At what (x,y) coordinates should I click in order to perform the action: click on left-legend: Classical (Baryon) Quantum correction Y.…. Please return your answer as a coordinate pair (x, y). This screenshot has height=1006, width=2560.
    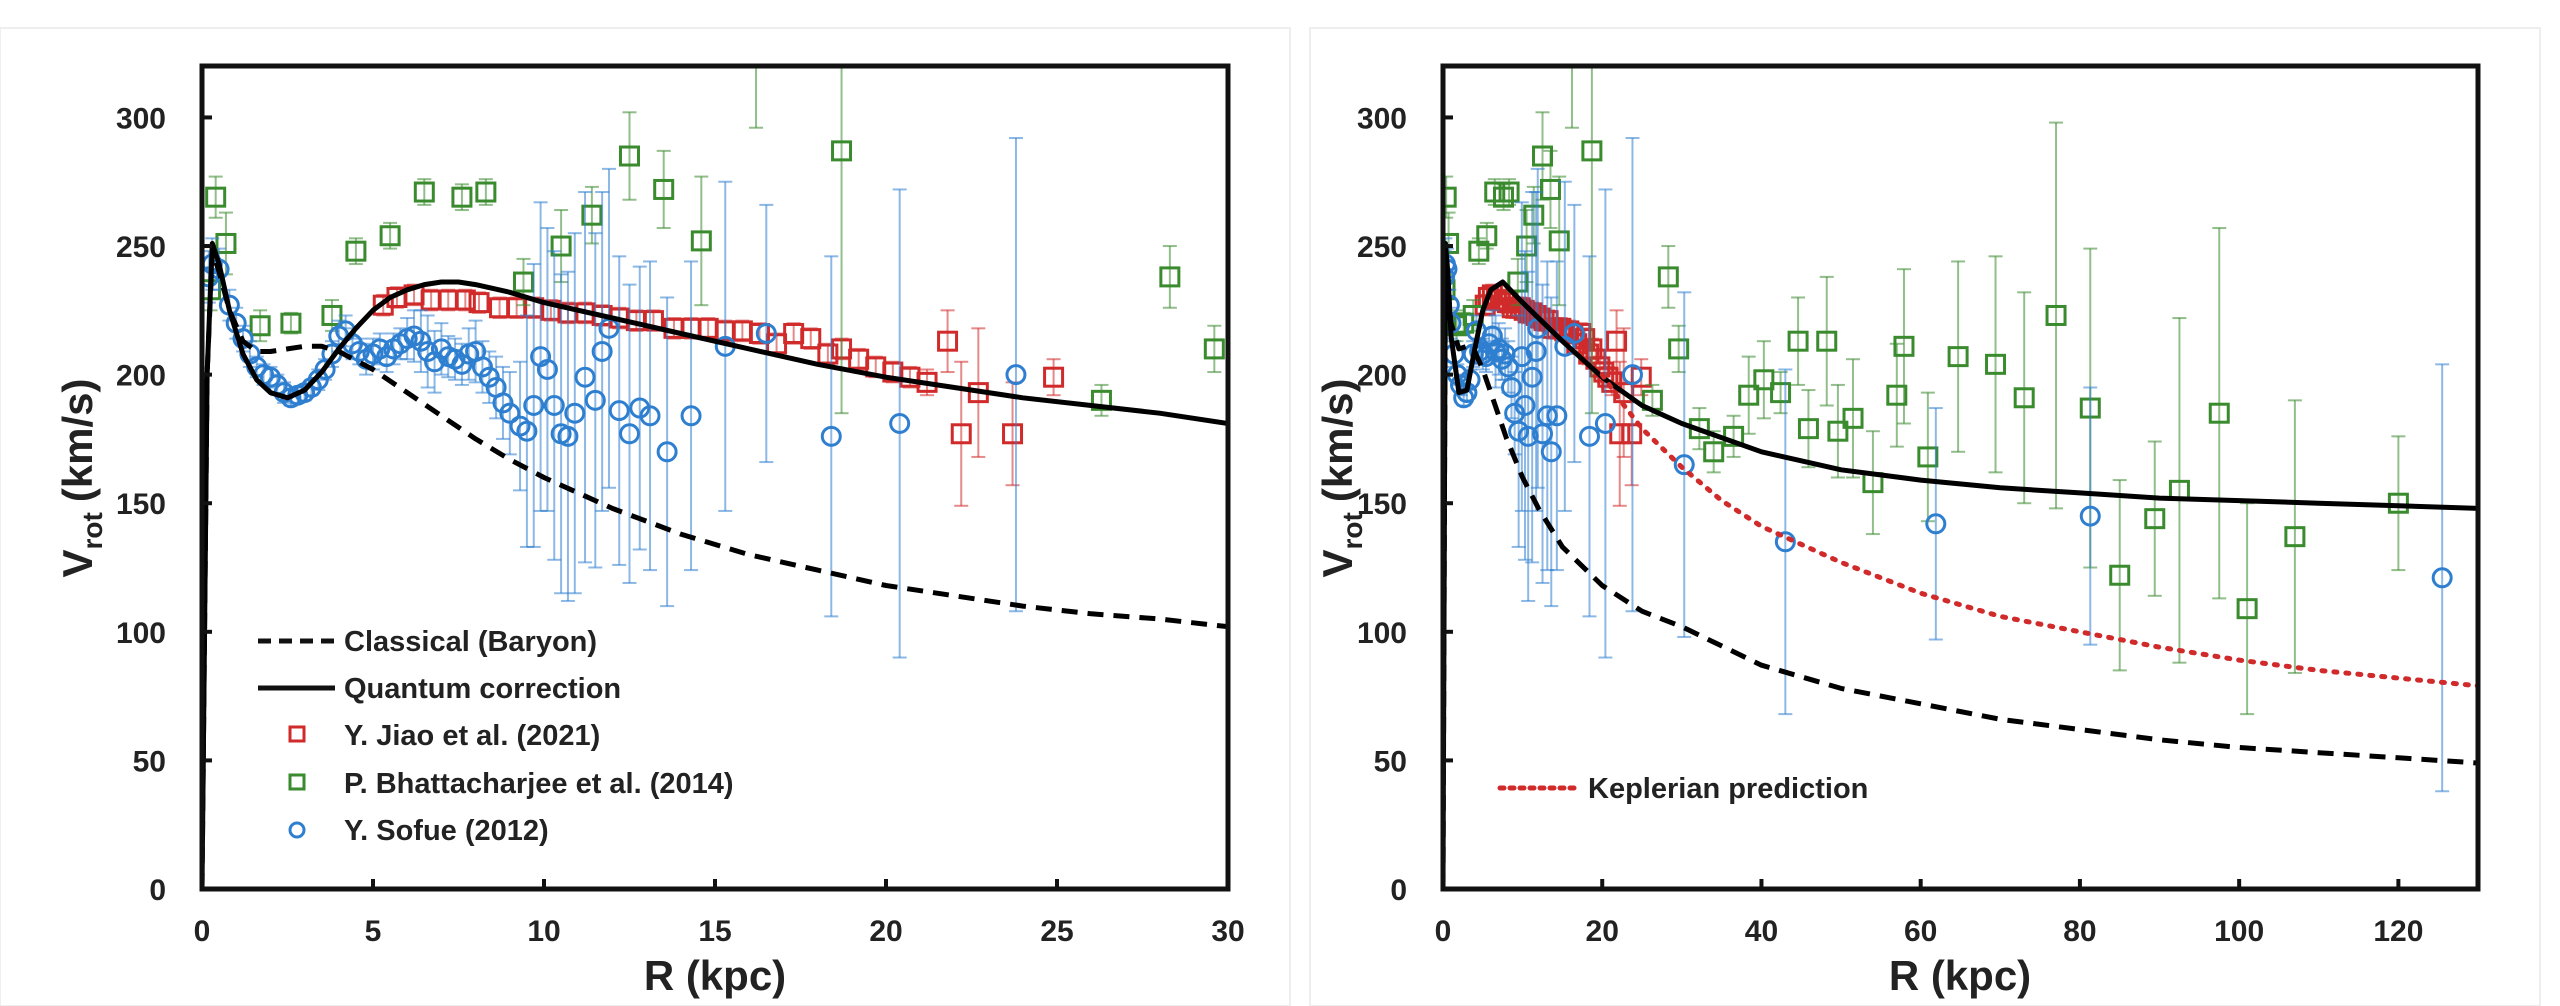
    Looking at the image, I should click on (496, 736).